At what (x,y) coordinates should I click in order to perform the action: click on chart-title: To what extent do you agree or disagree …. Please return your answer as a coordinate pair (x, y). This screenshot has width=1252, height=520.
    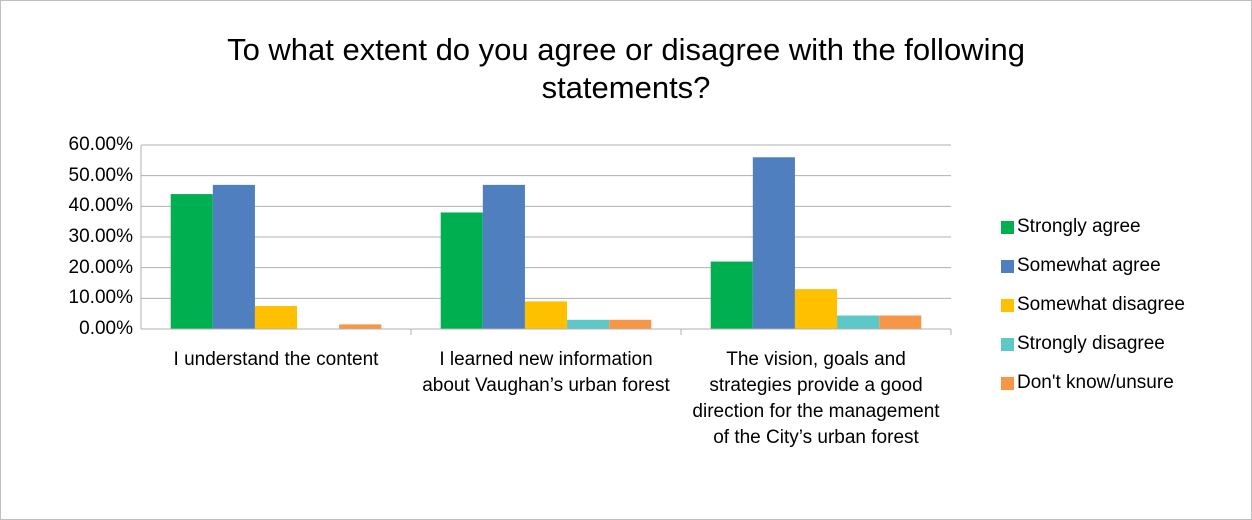
    Looking at the image, I should click on (626, 68).